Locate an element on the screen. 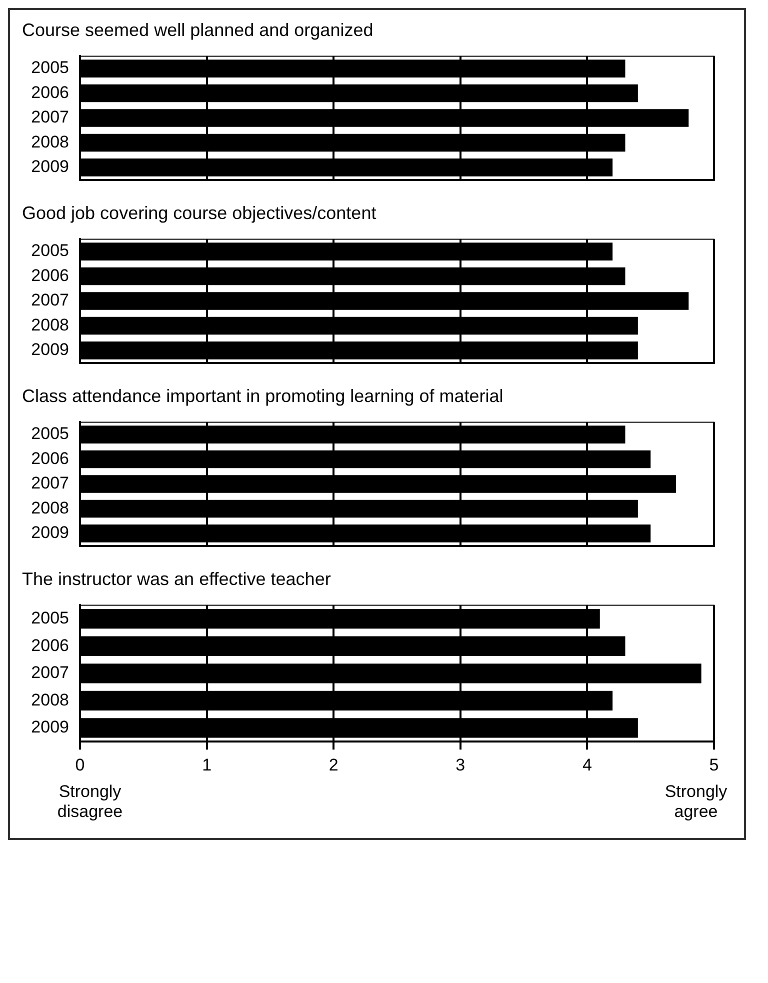 The width and height of the screenshot is (768, 983). x-tick-label: 3 is located at coordinates (461, 764).